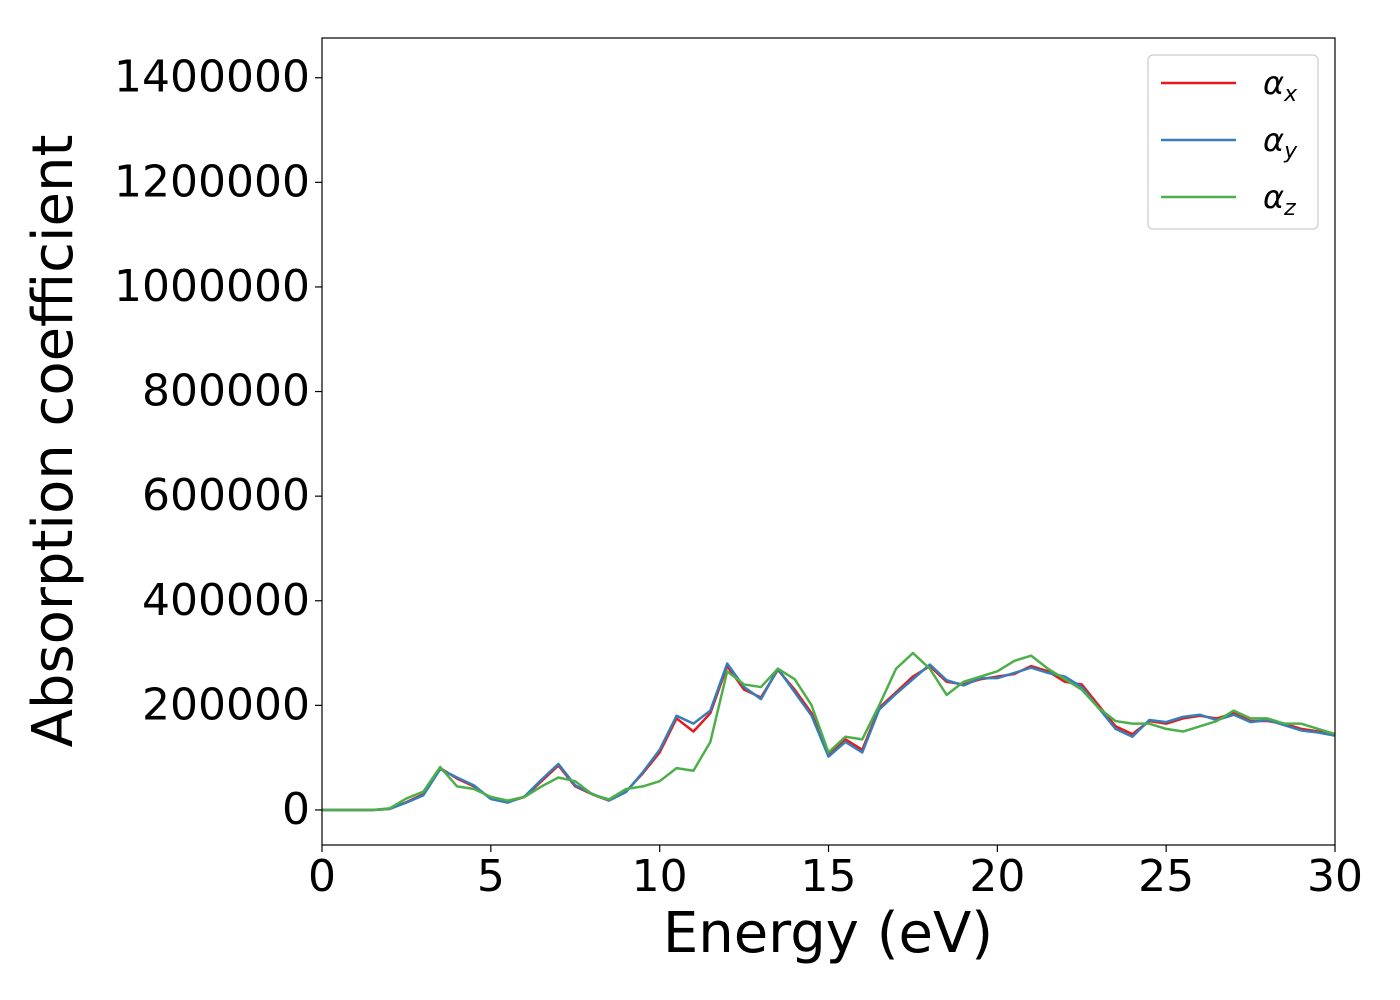 The width and height of the screenshot is (1400, 1000). I want to click on x-tick-label: 25, so click(1166, 876).